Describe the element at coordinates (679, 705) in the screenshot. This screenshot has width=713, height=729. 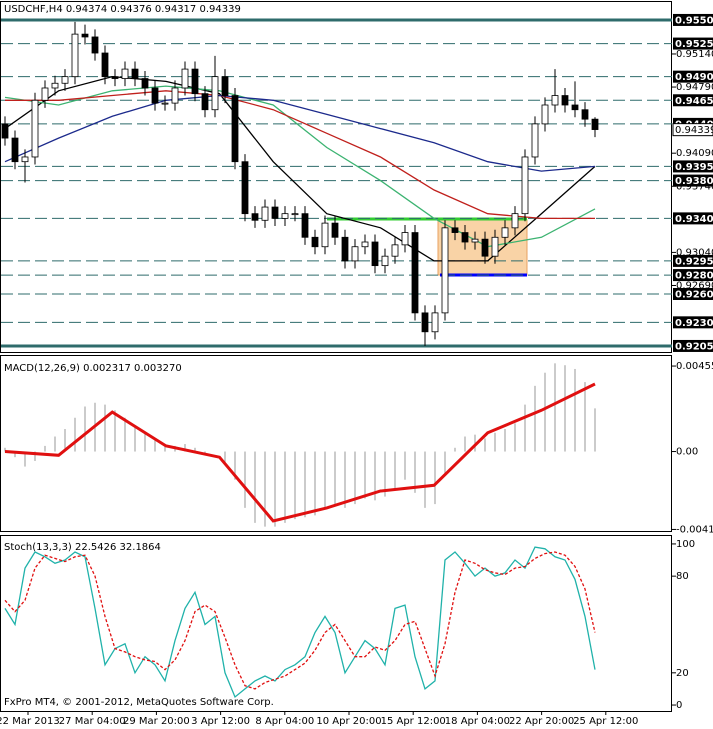
I see `y-tick-label: 0` at that location.